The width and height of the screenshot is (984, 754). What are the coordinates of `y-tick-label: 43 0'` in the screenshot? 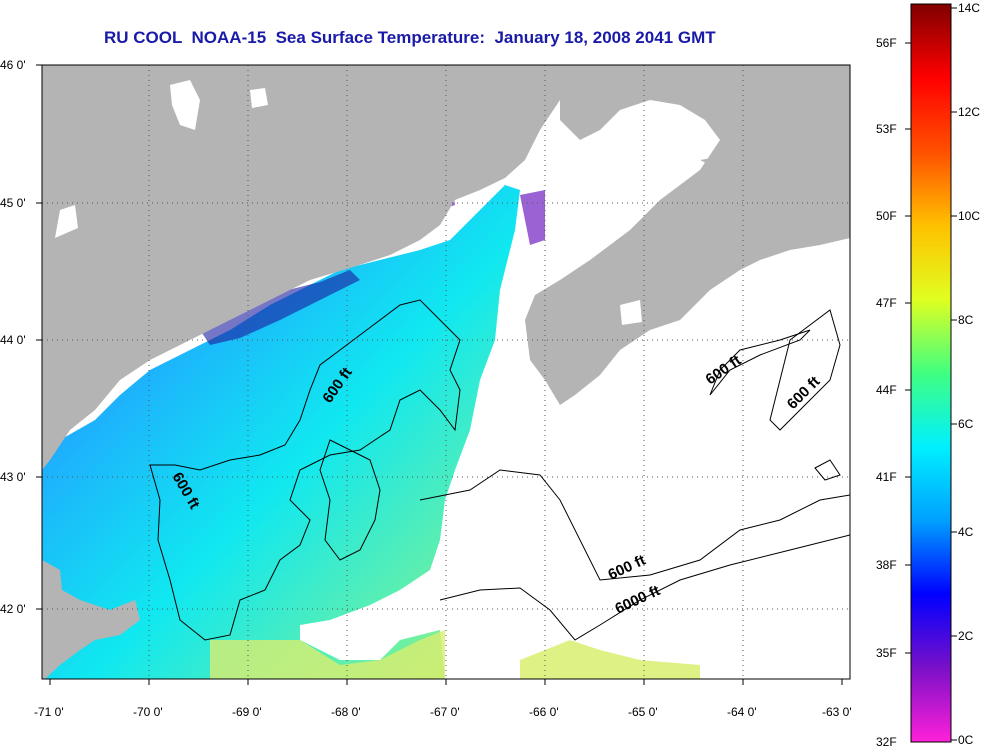 It's located at (13, 477).